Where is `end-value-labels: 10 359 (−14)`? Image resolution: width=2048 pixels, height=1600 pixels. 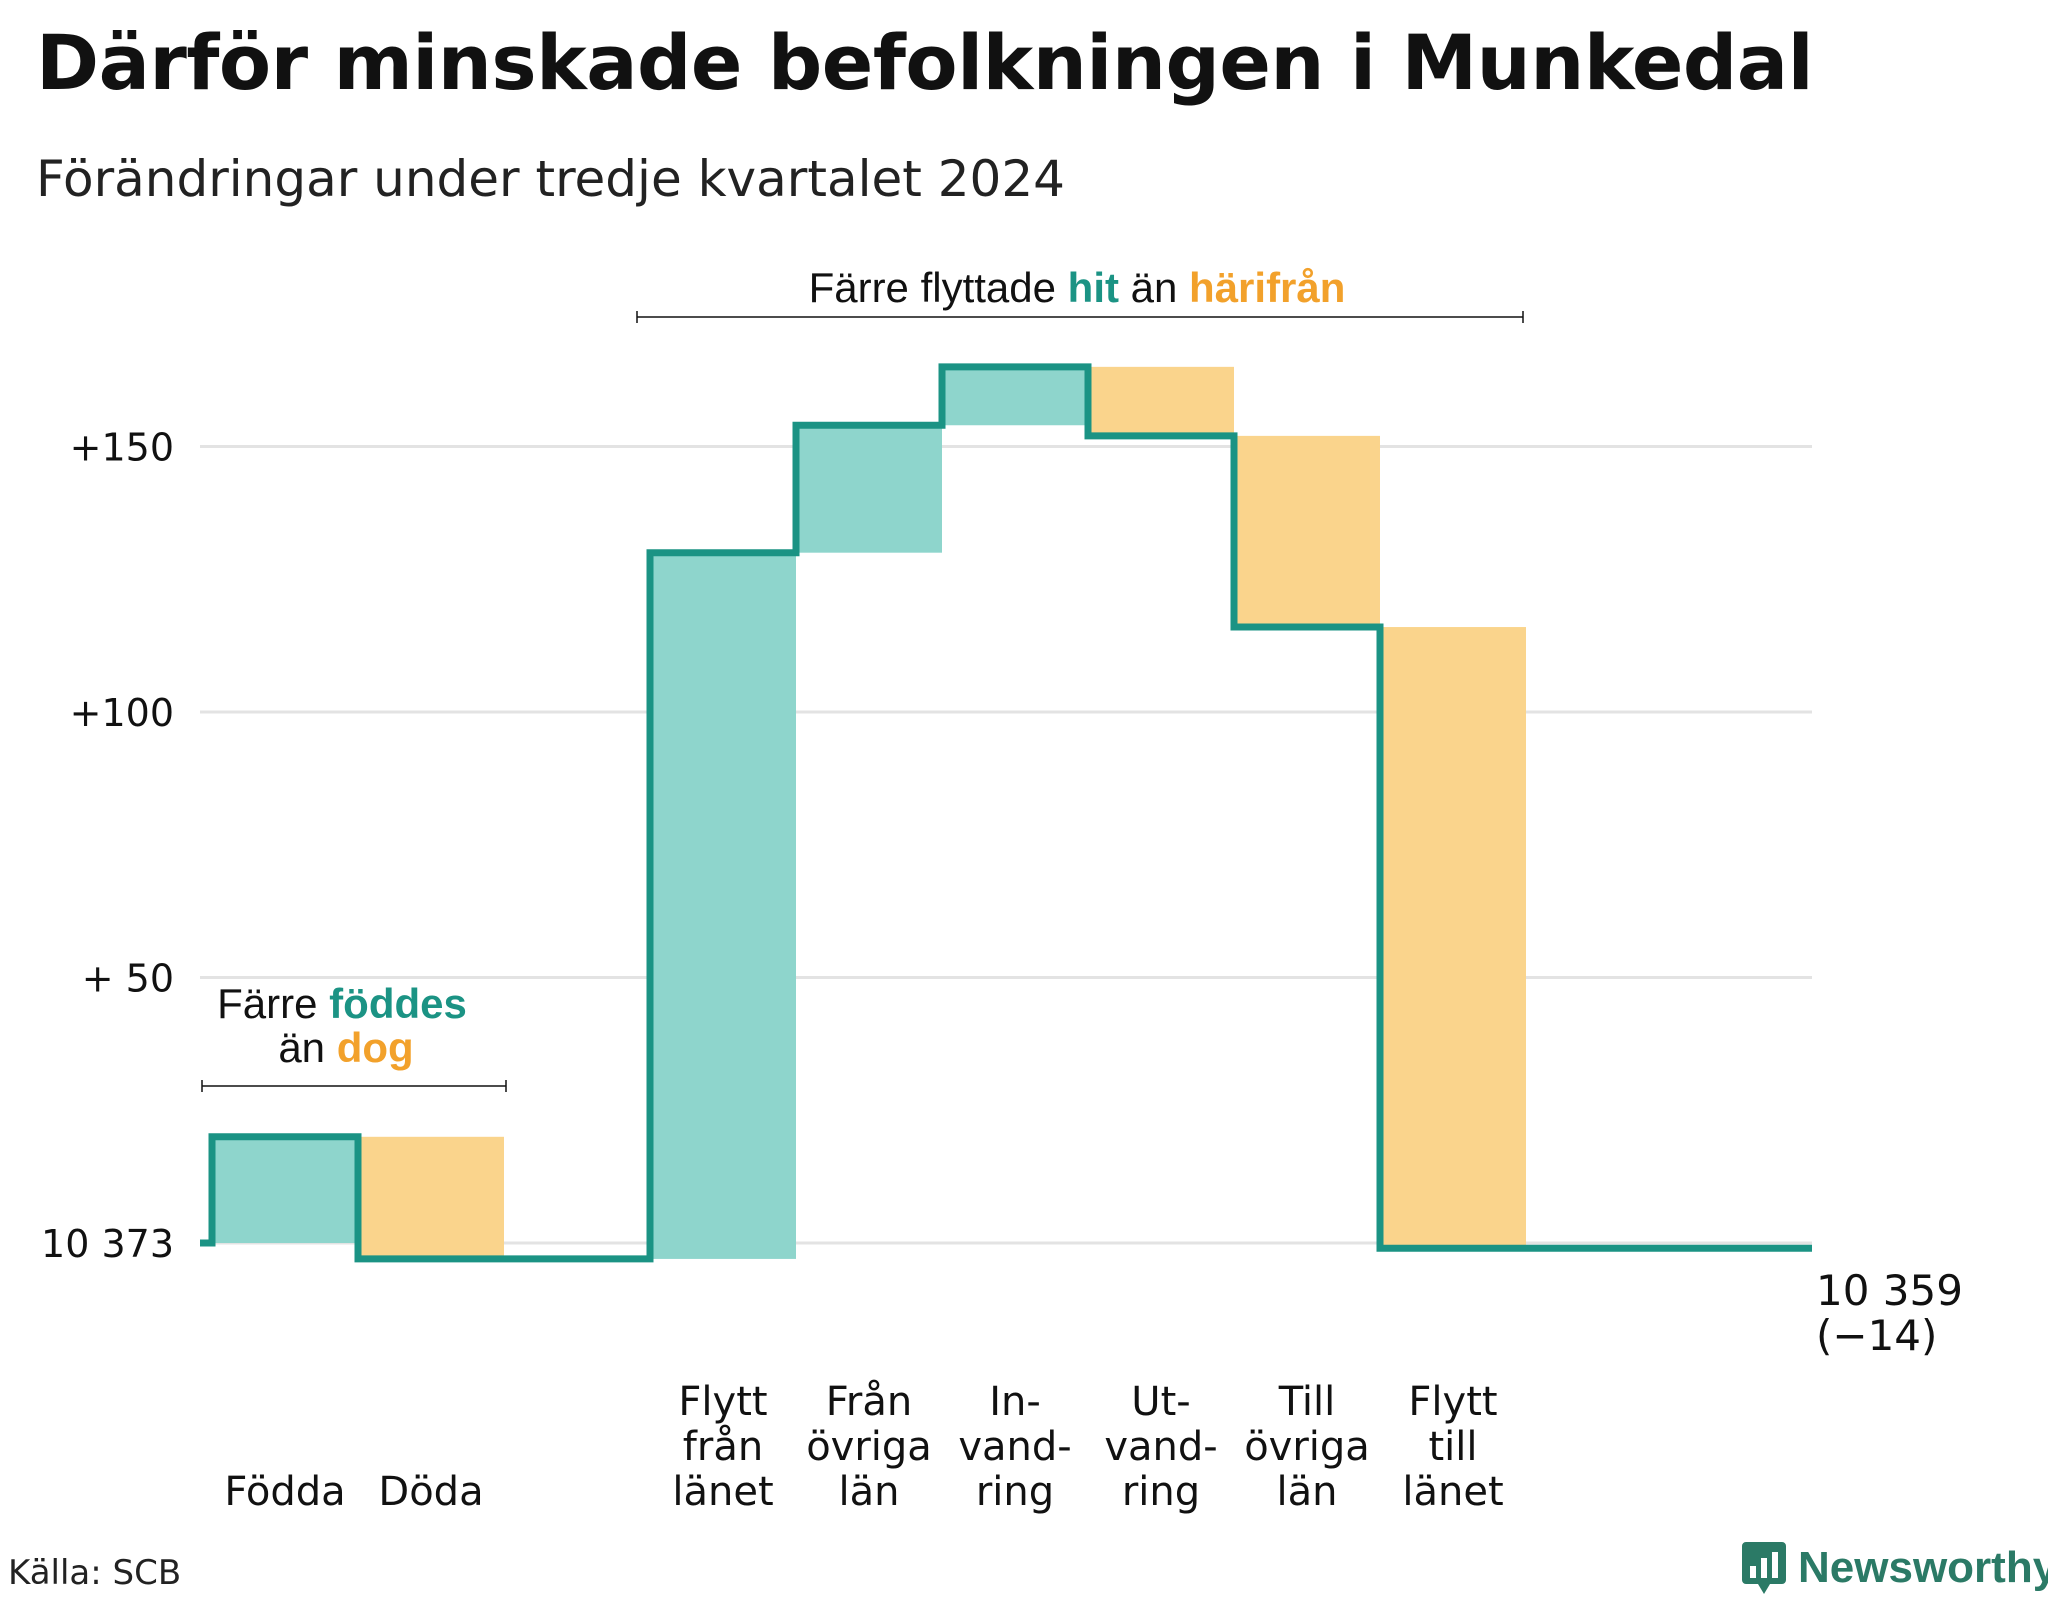
end-value-labels: 10 359 (−14) is located at coordinates (1889, 1313).